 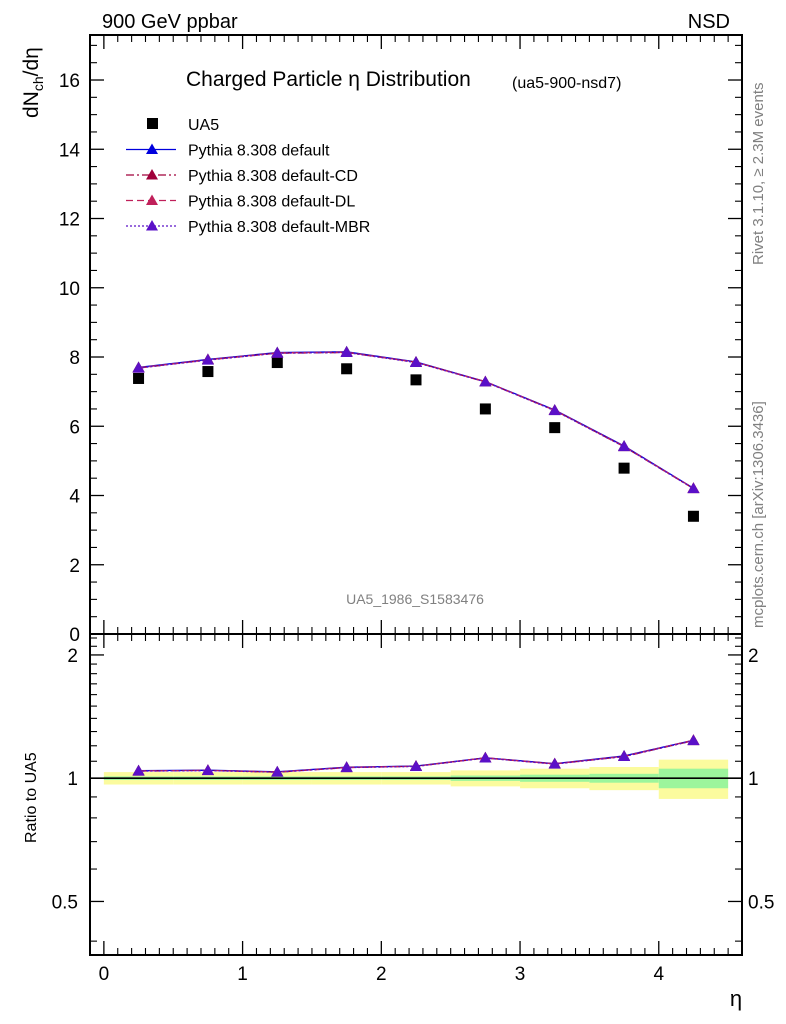 What do you see at coordinates (758, 514) in the screenshot?
I see `mcplots-label: mcplots.cern.ch [arXiv:1306.3436]` at bounding box center [758, 514].